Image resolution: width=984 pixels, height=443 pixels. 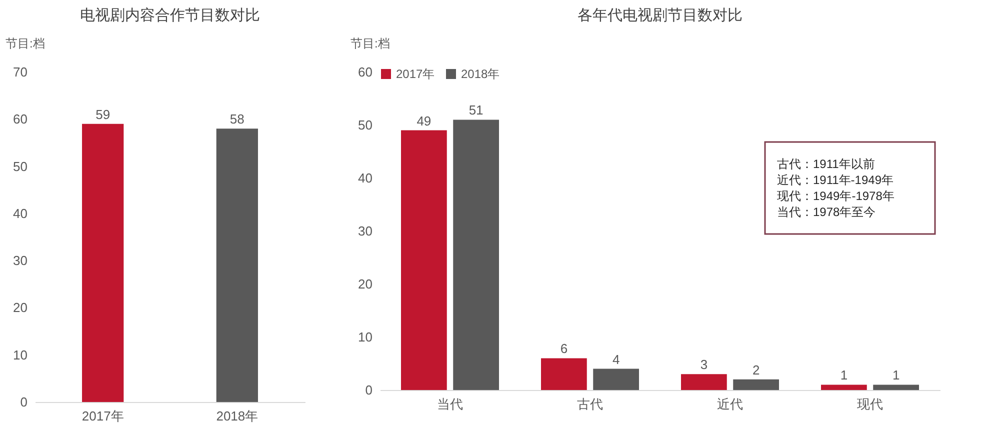 What do you see at coordinates (826, 212) in the screenshot?
I see `annotation: 当代：1978年至今` at bounding box center [826, 212].